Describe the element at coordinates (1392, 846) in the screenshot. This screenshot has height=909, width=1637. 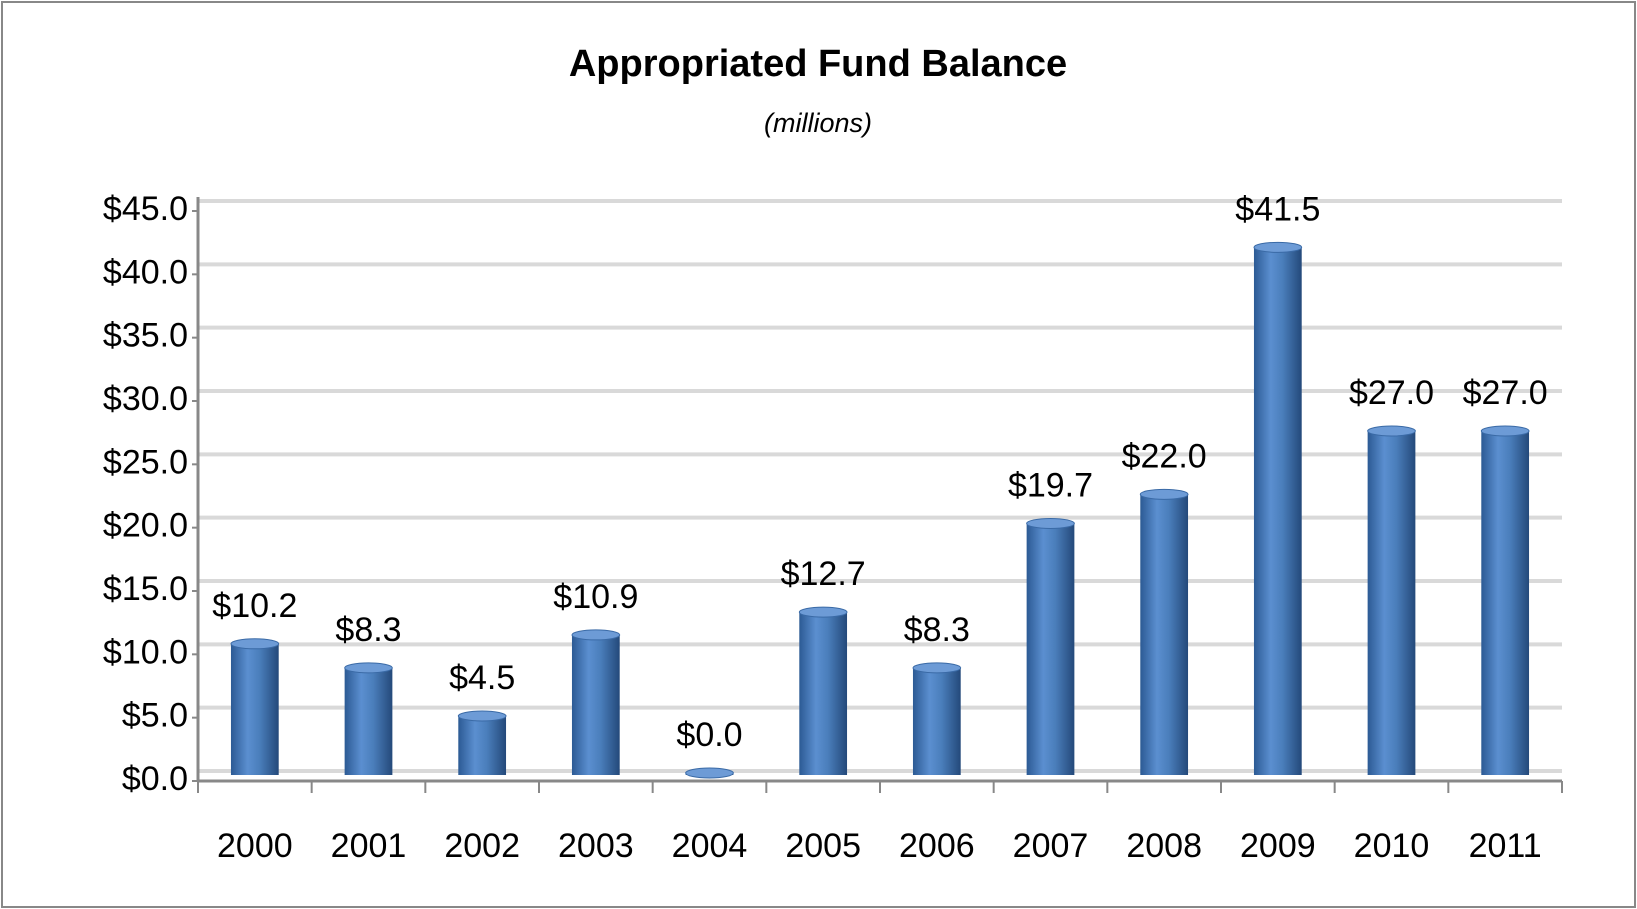
I see `x-tick-label: 2010` at that location.